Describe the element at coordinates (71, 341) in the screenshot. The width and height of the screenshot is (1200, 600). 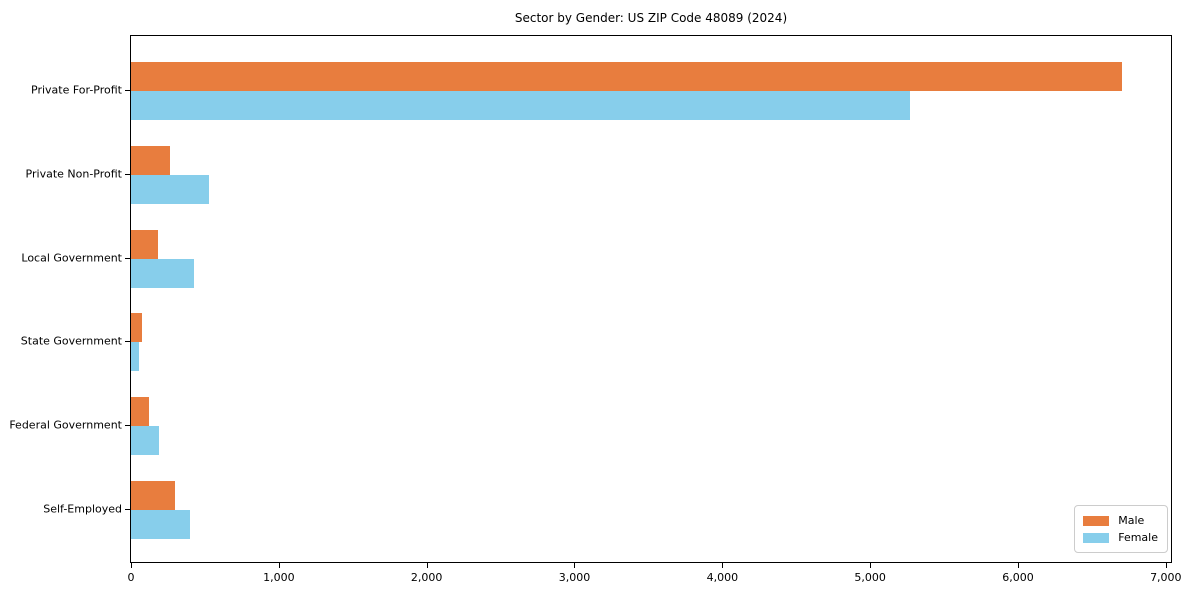
I see `y-axis-label: State Government` at that location.